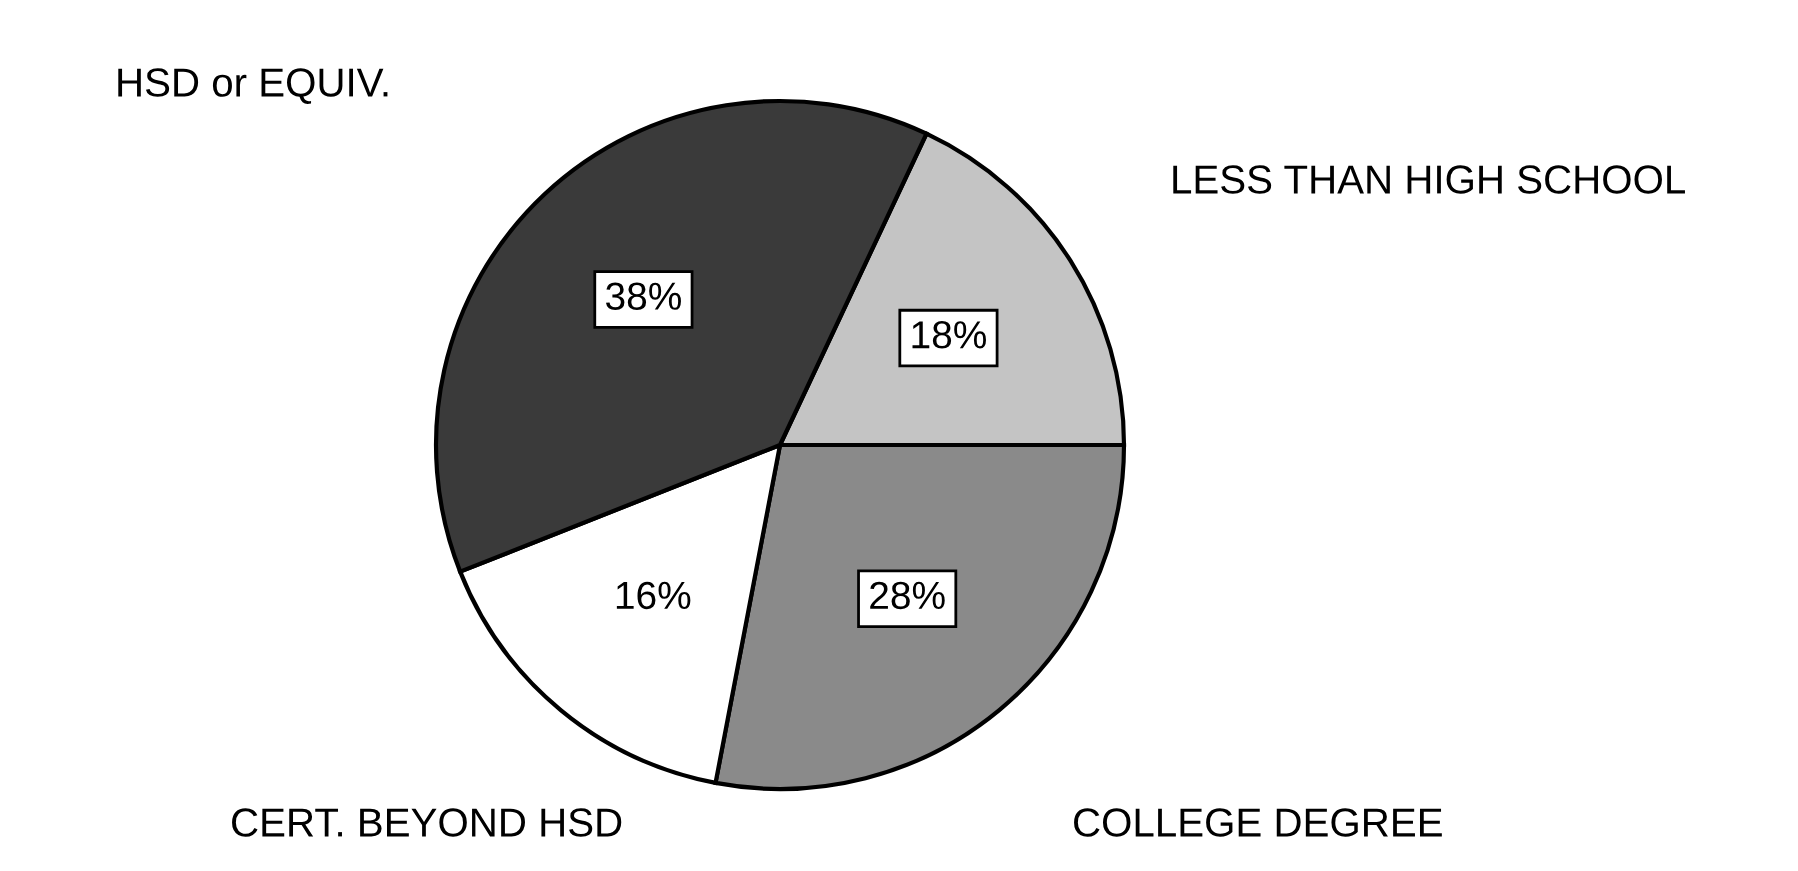  Describe the element at coordinates (949, 334) in the screenshot. I see `data-label: 18%` at that location.